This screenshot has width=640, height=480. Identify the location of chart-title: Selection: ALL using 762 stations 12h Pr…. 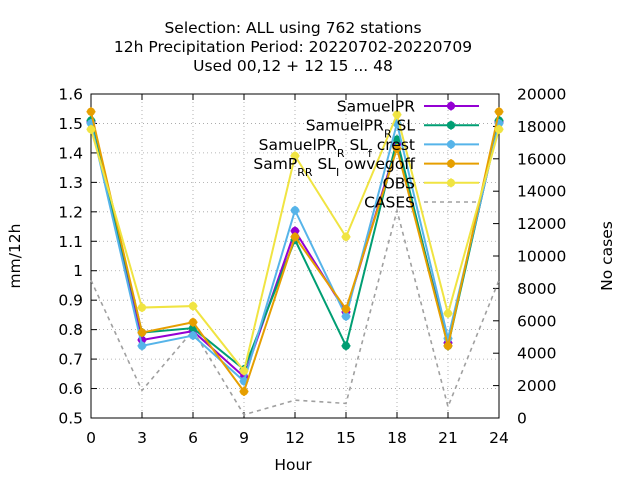
(293, 47).